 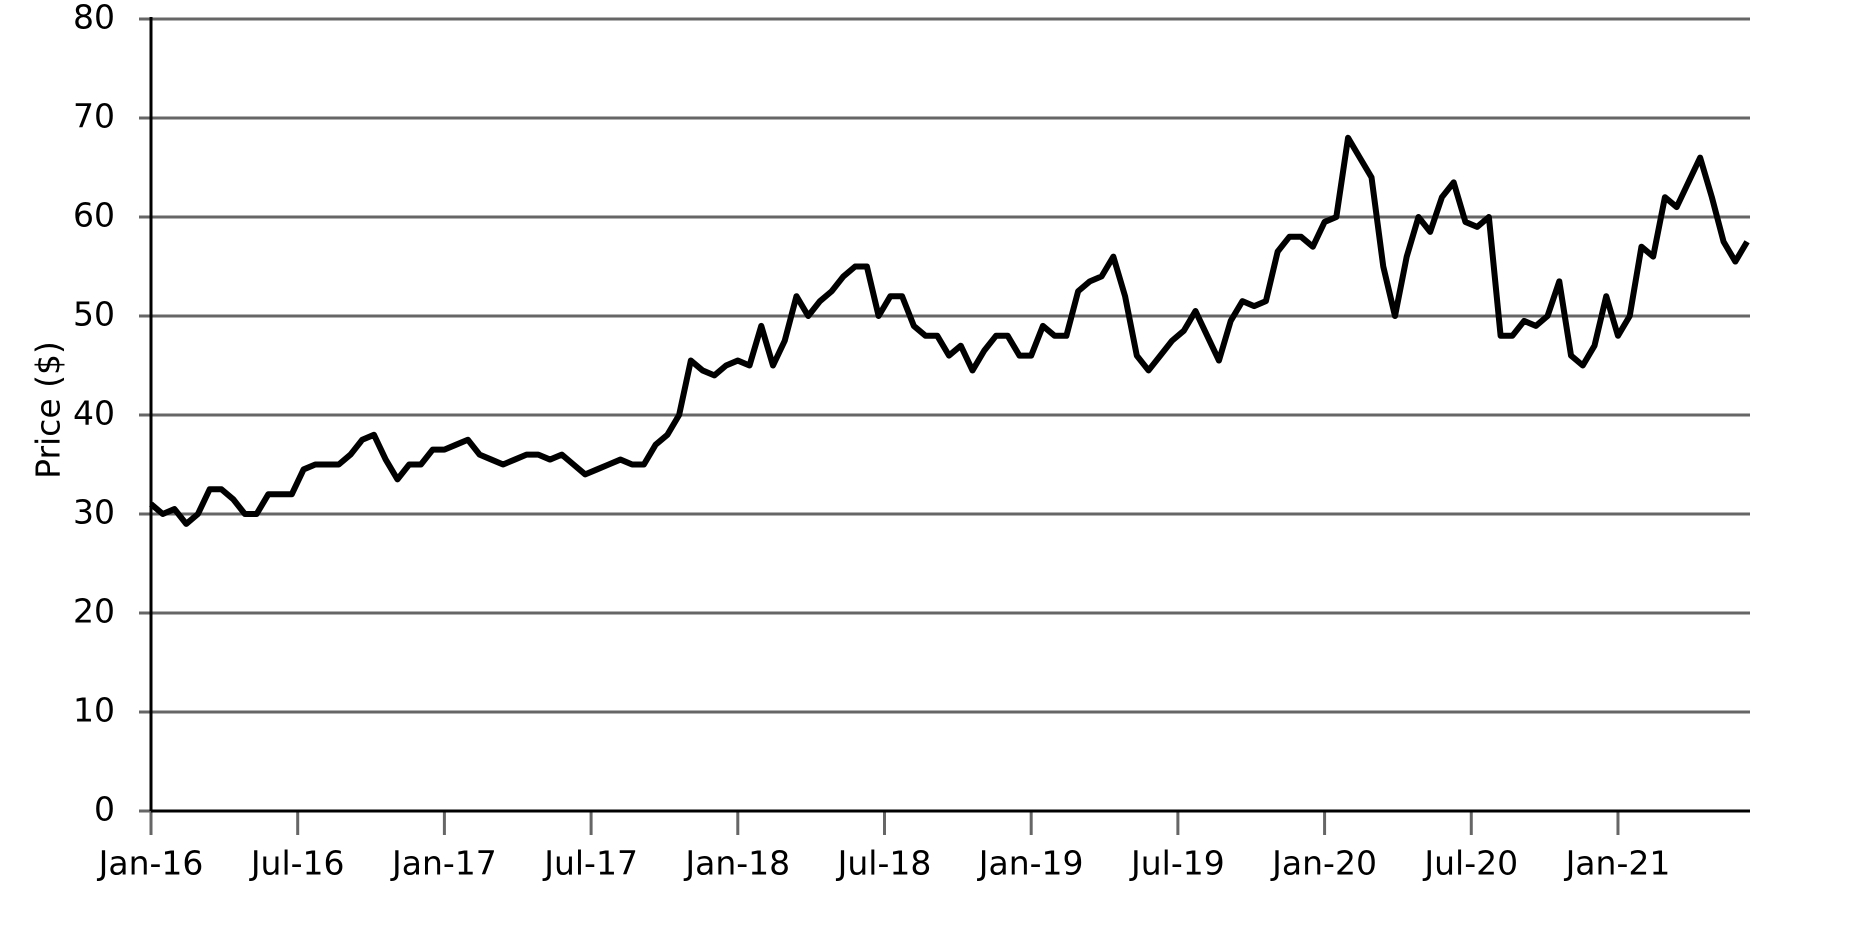 I want to click on x-tick-label: Jul-19, so click(x=1177, y=863).